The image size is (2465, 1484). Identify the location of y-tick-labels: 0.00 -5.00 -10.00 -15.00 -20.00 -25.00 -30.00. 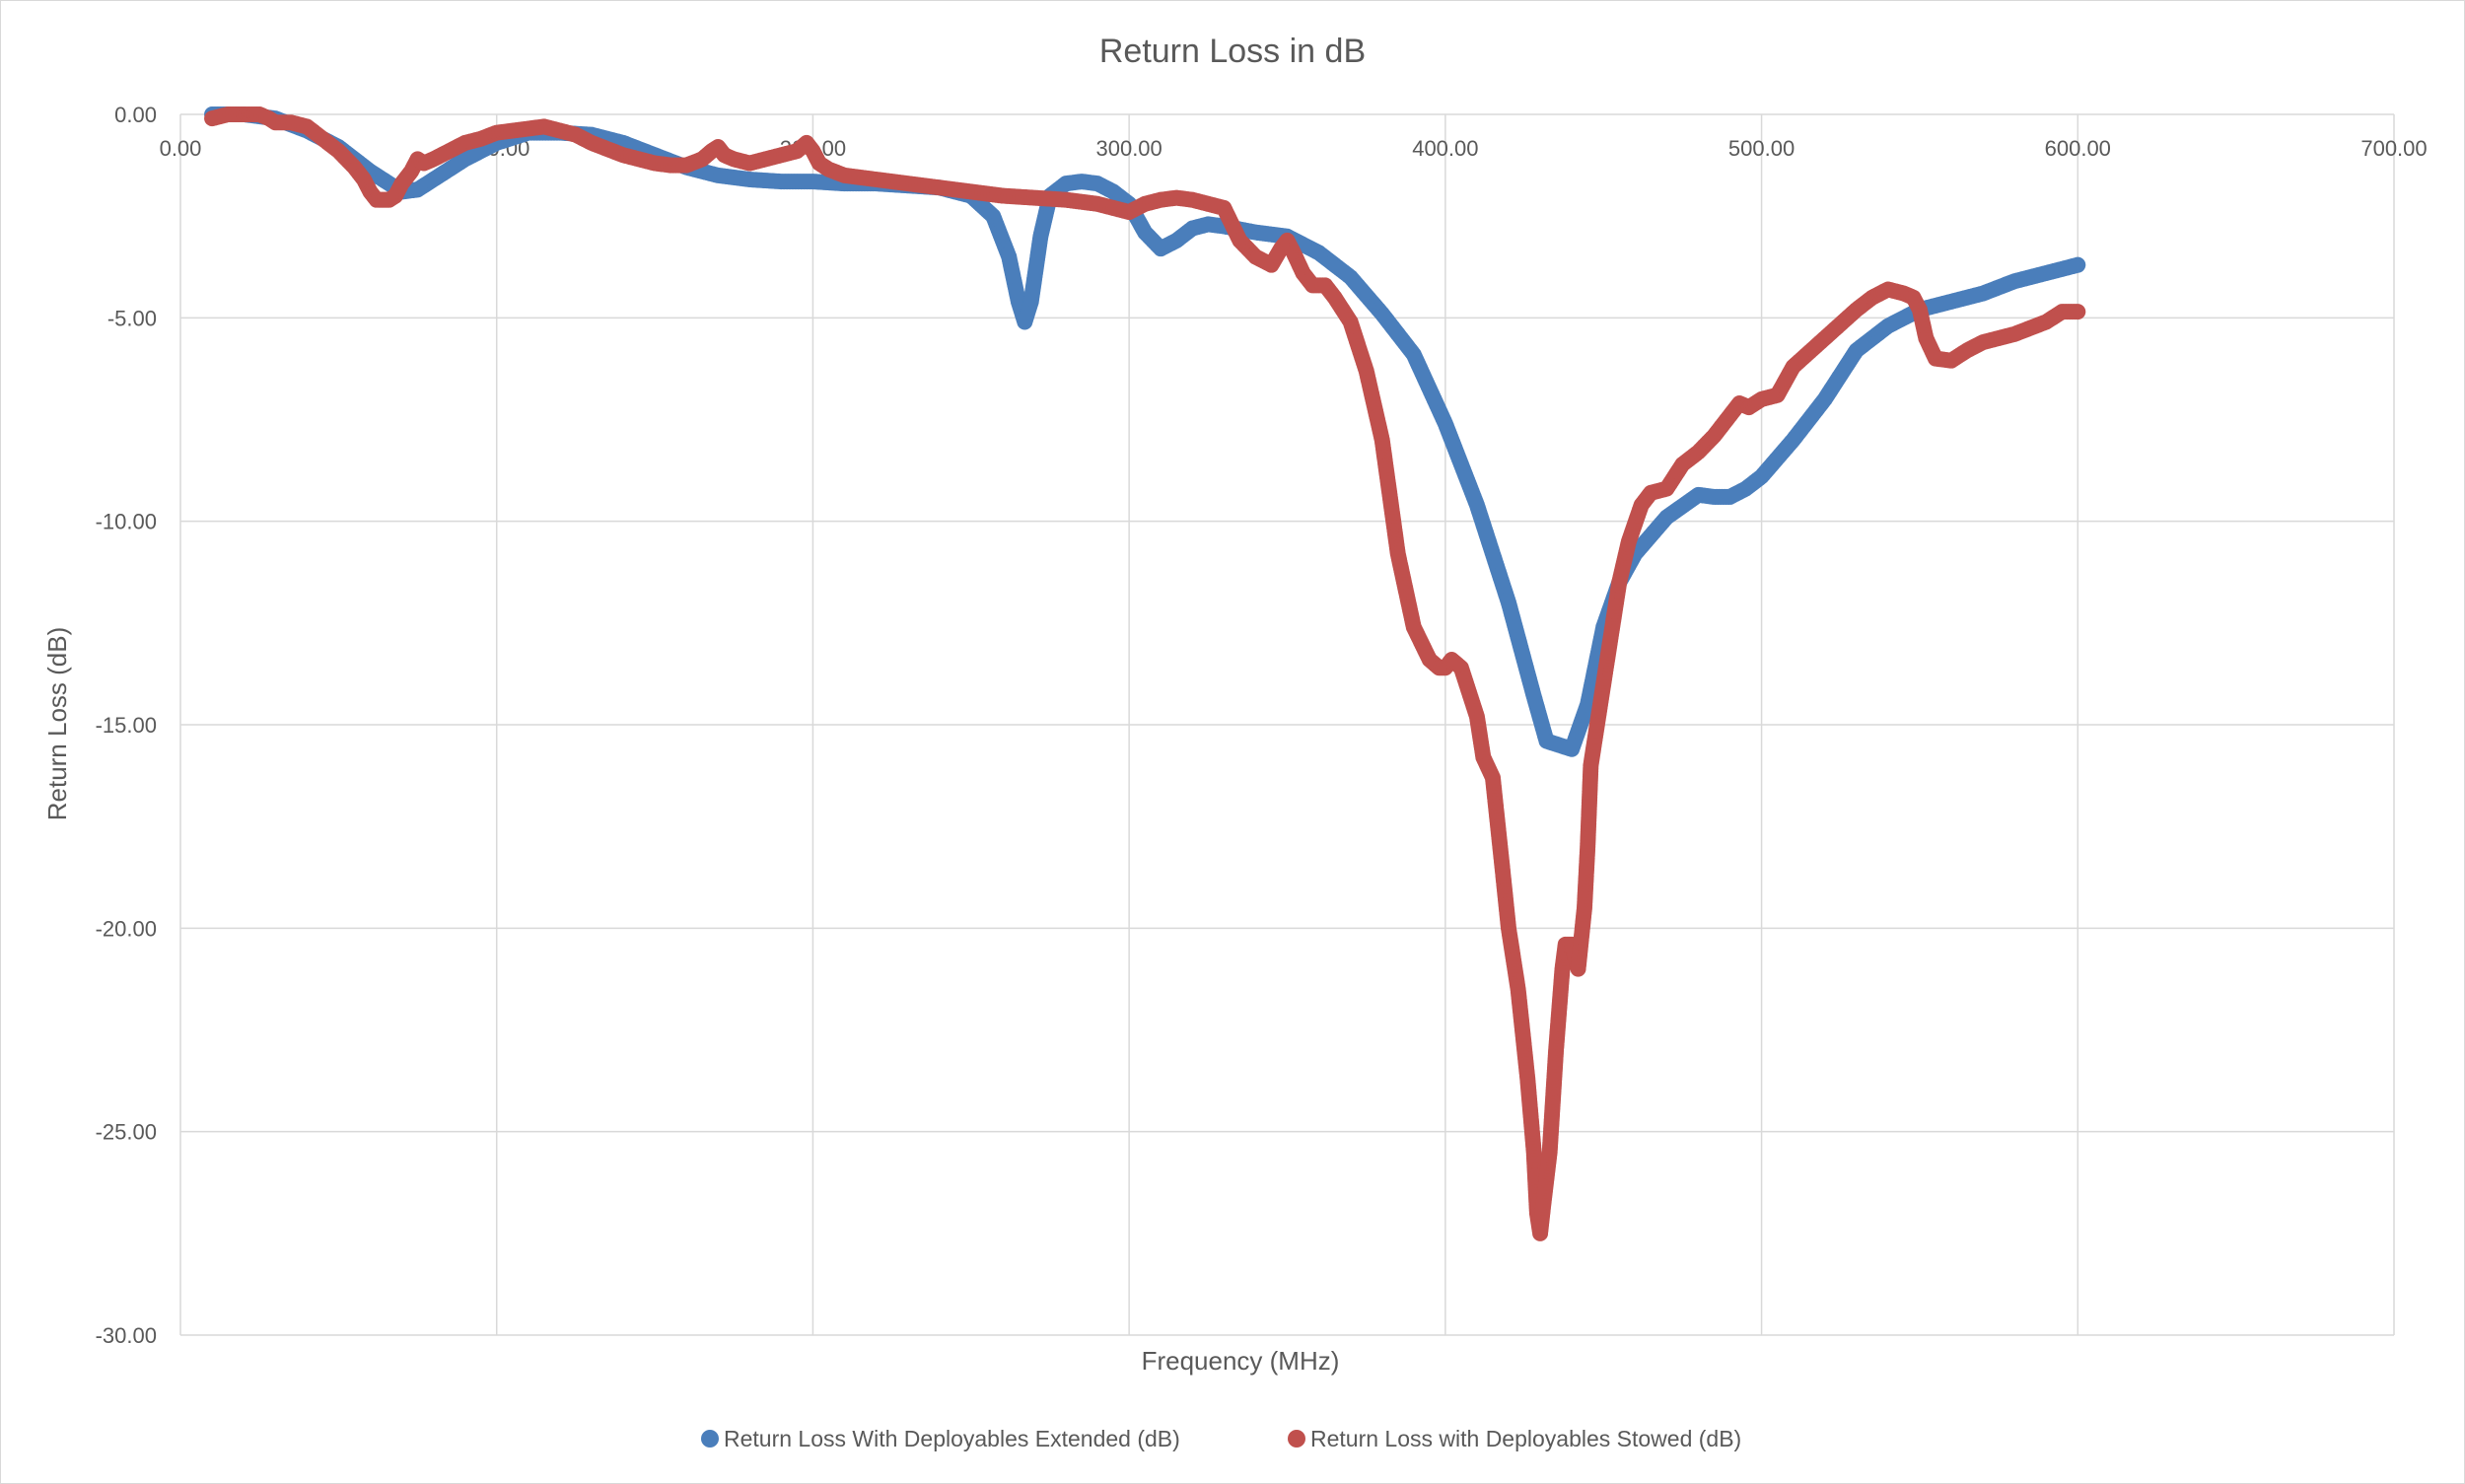
(126, 725).